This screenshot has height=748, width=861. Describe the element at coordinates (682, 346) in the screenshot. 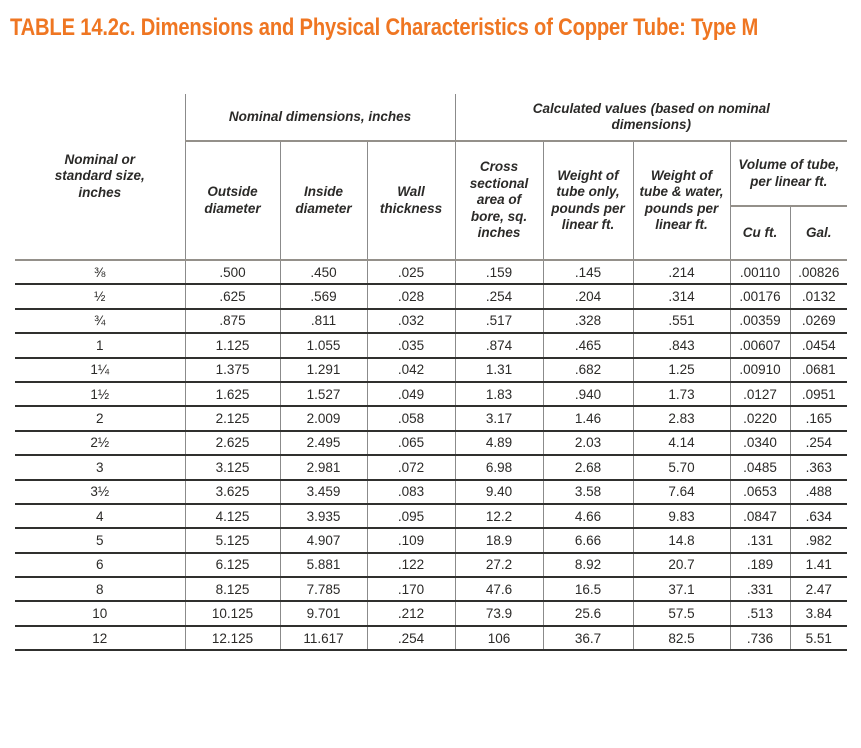

I see `value-cell: .843` at that location.